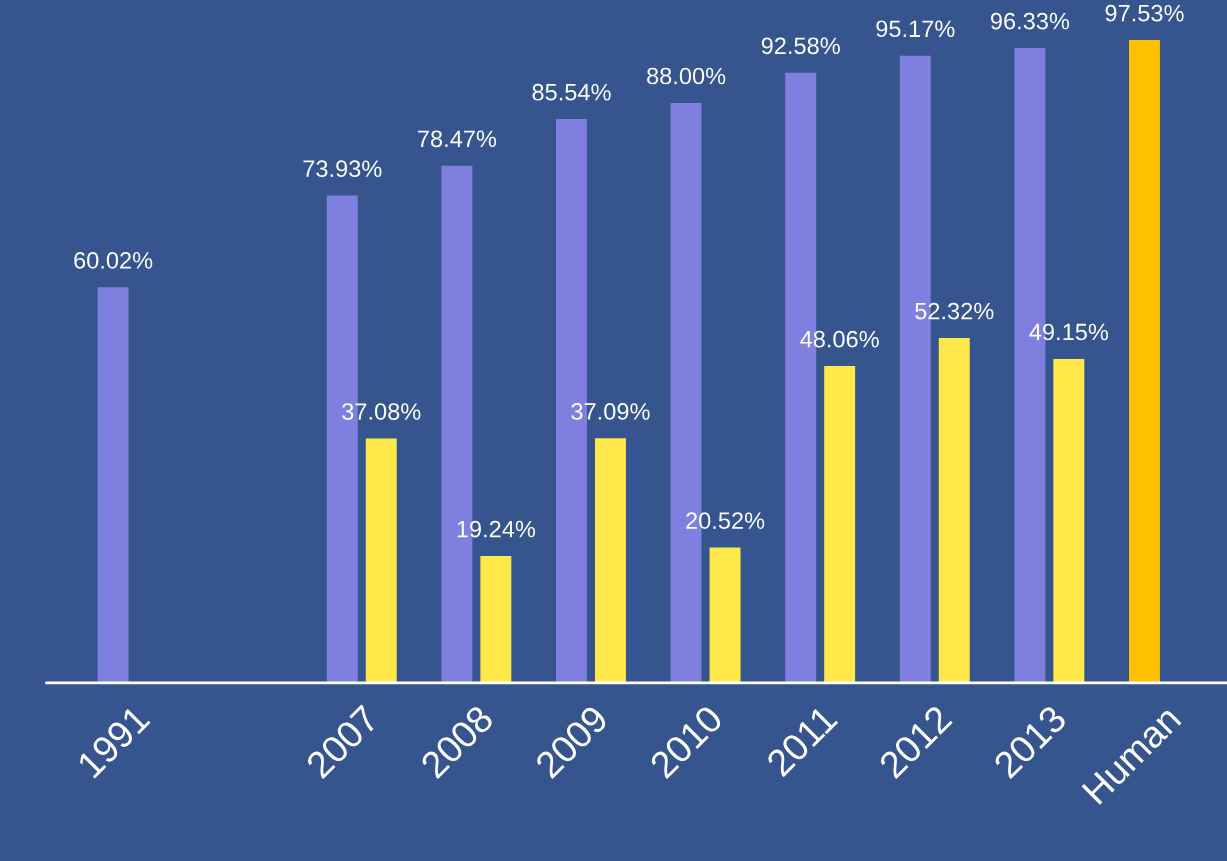 Image resolution: width=1227 pixels, height=861 pixels. Describe the element at coordinates (686, 76) in the screenshot. I see `data-label: 88.00%` at that location.